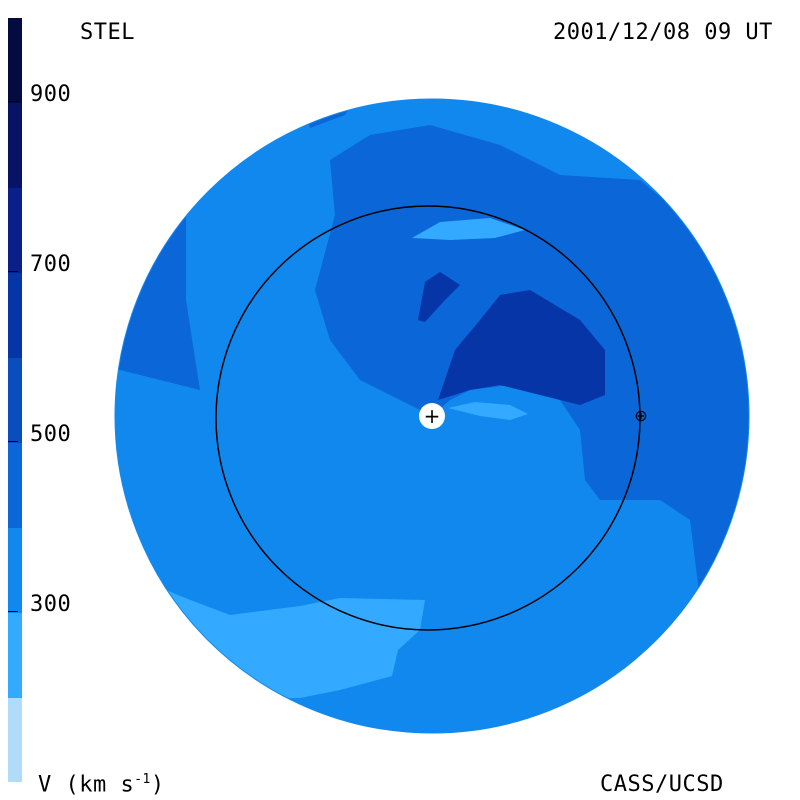 The height and width of the screenshot is (800, 800). What do you see at coordinates (270, 629) in the screenshot?
I see `velocity-region-lower-left` at bounding box center [270, 629].